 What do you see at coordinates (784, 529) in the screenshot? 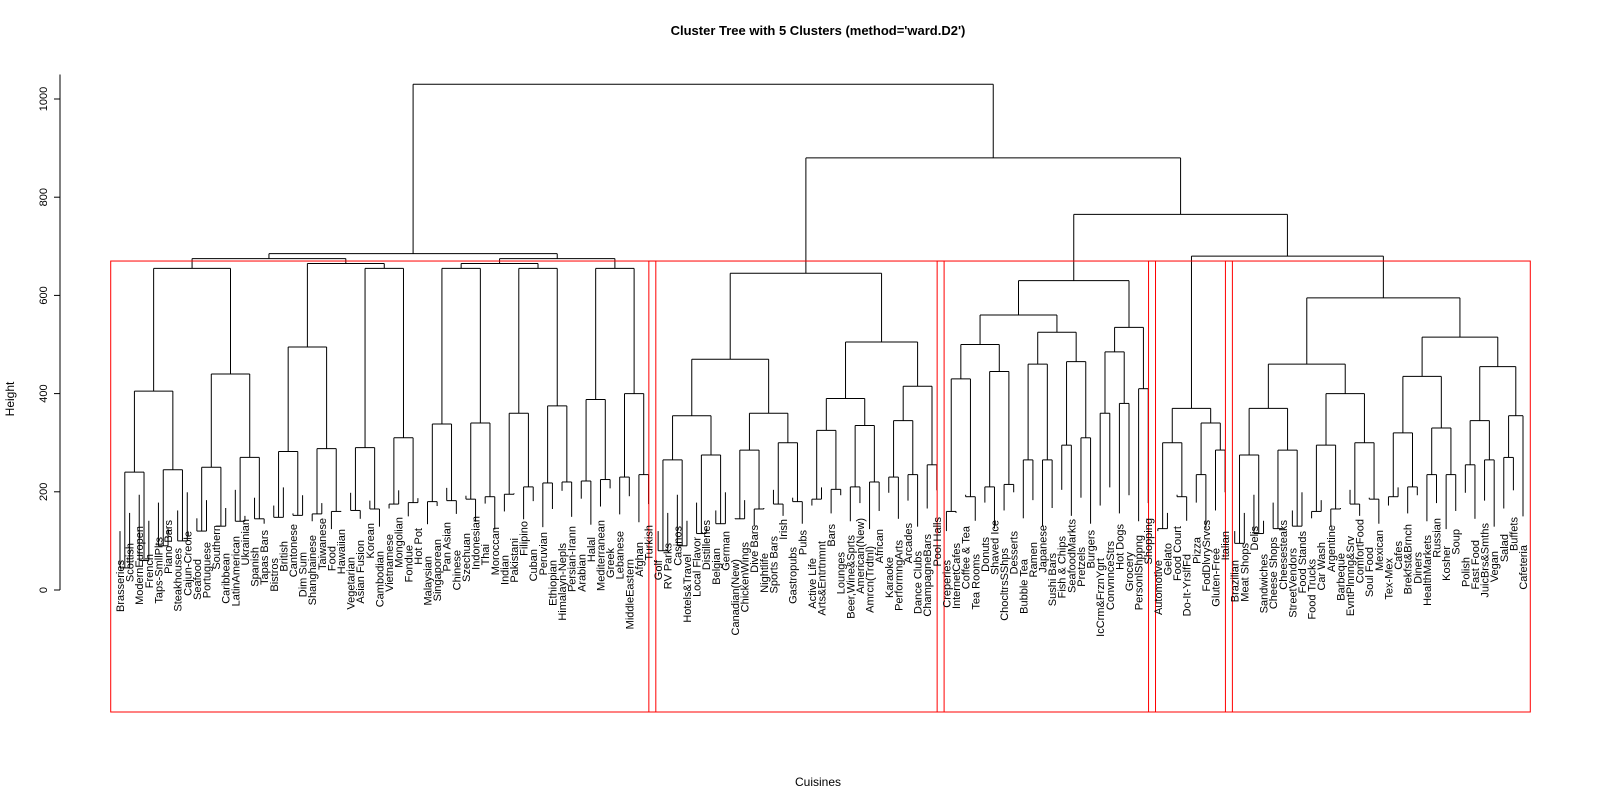
I see `leaf-label: Irish` at bounding box center [784, 529].